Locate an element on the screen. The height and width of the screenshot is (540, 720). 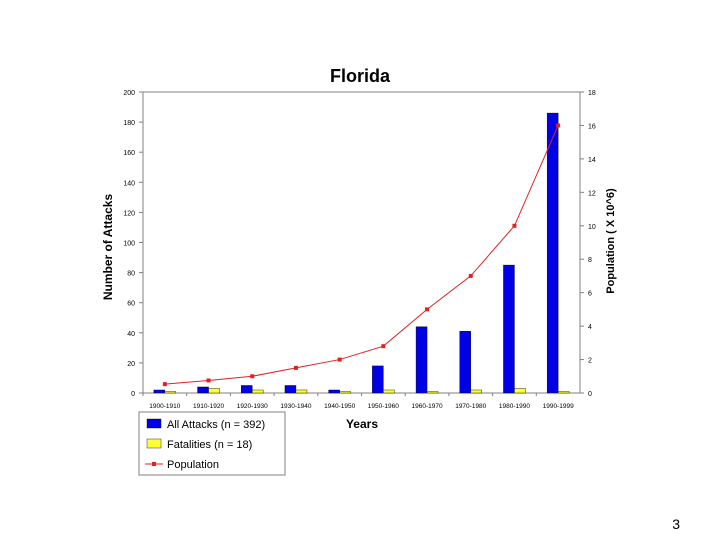
x-tick-label: 1930-1940 is located at coordinates (295, 406).